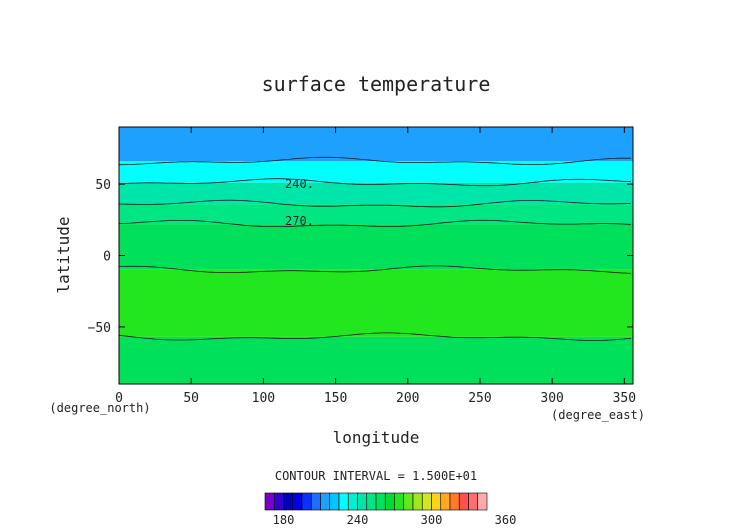  I want to click on contour-label-0: 240., so click(299, 184).